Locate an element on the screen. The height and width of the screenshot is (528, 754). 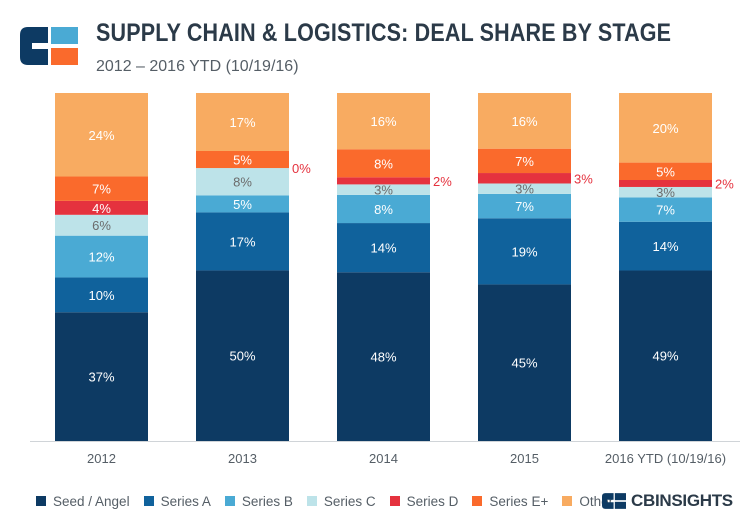
brand-text: CBINSIGHTS is located at coordinates (682, 500).